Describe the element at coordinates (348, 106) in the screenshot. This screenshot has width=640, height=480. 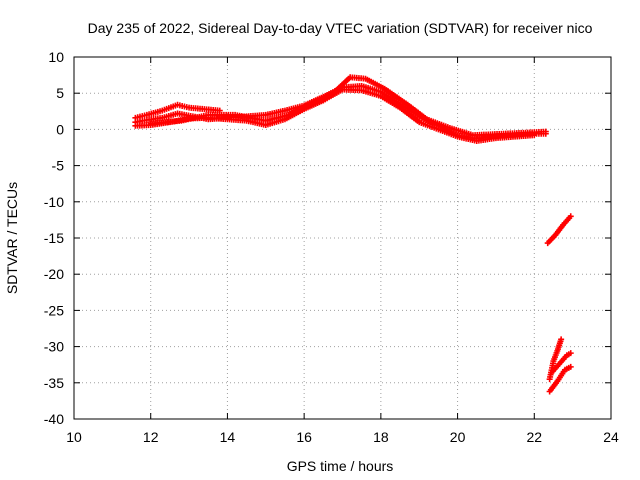
I see `series-track-d` at that location.